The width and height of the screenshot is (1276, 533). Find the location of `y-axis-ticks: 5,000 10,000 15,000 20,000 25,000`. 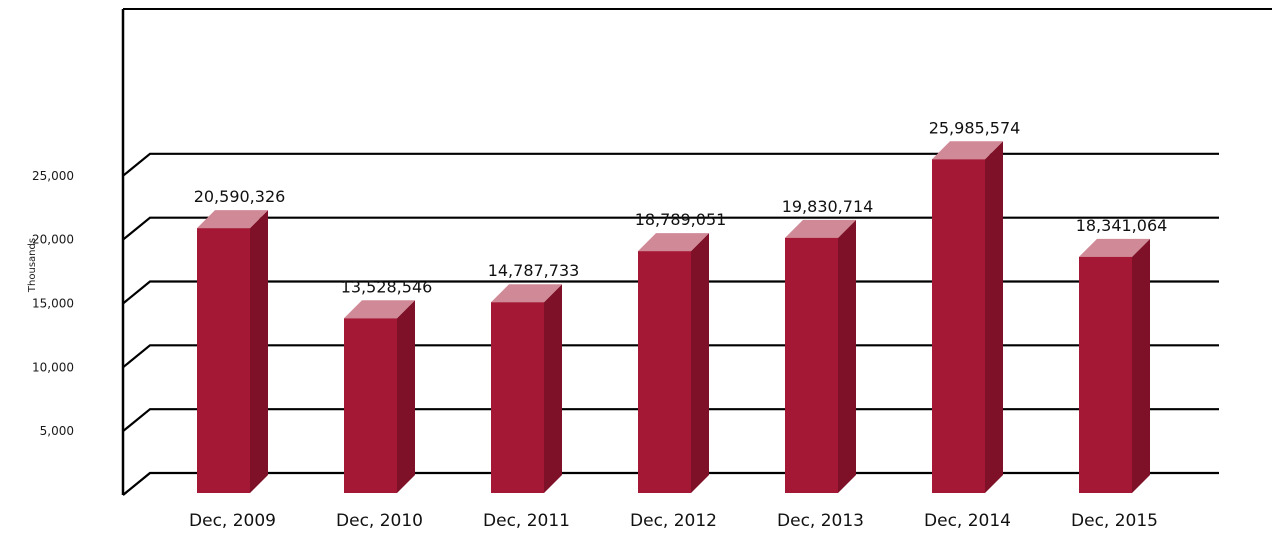

y-axis-ticks: 5,000 10,000 15,000 20,000 25,000 is located at coordinates (53, 303).